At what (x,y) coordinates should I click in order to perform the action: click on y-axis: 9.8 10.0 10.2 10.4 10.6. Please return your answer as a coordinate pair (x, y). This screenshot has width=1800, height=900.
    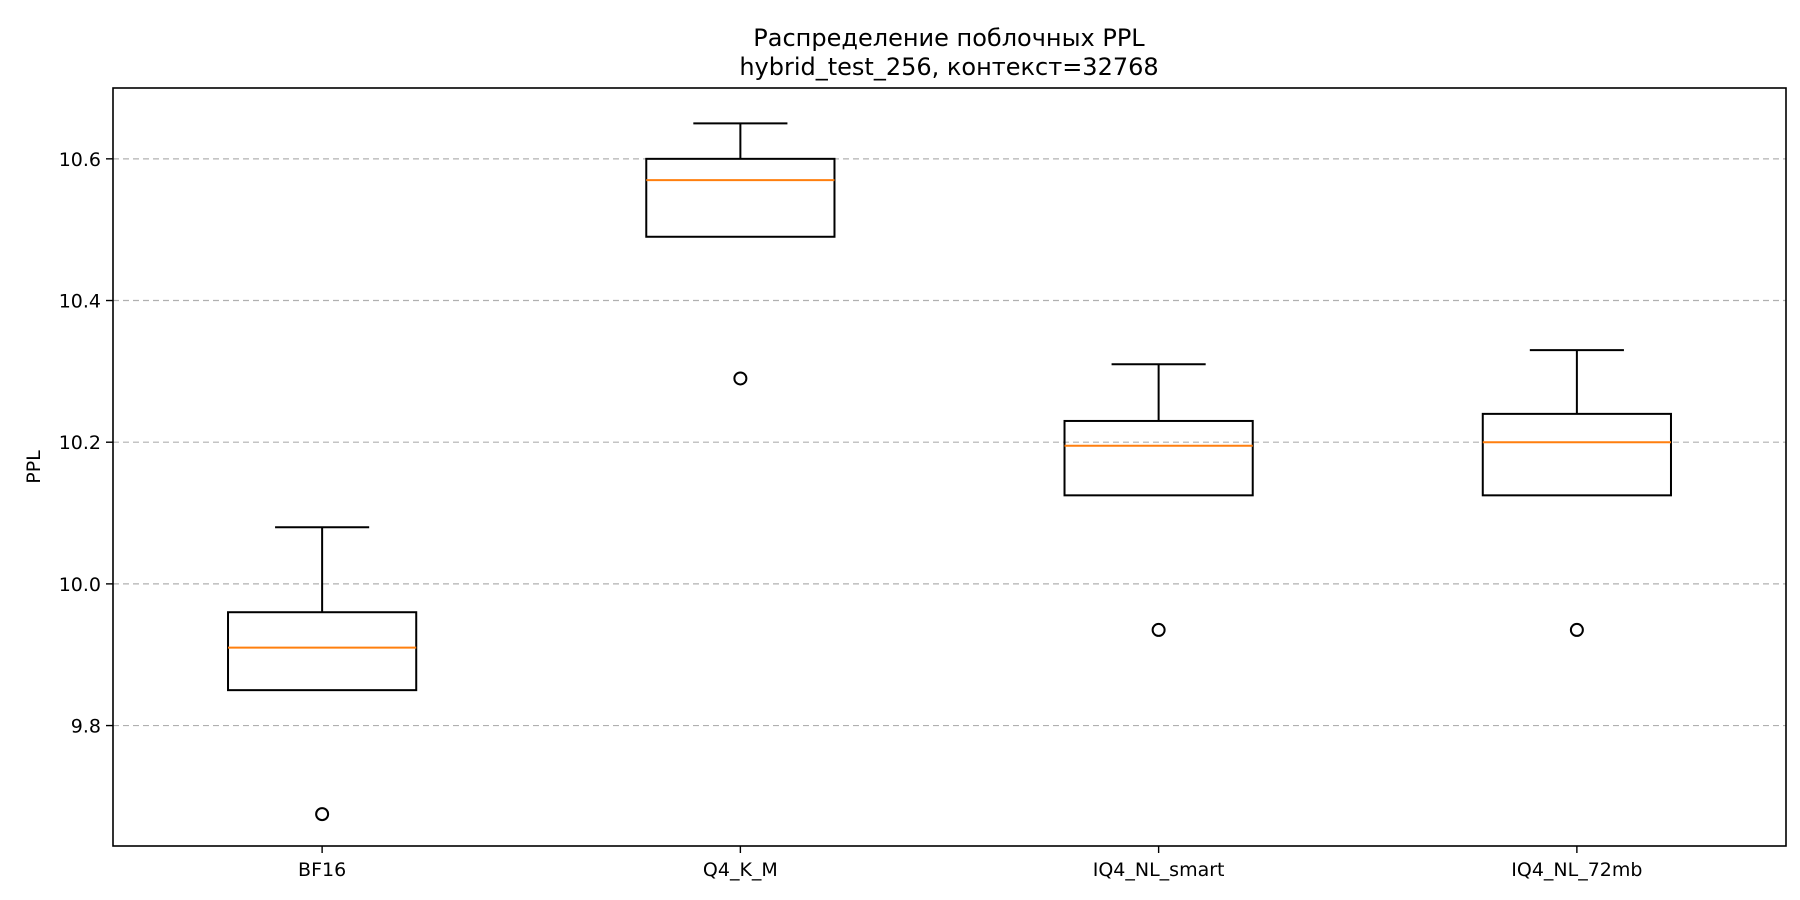
    Looking at the image, I should click on (86, 443).